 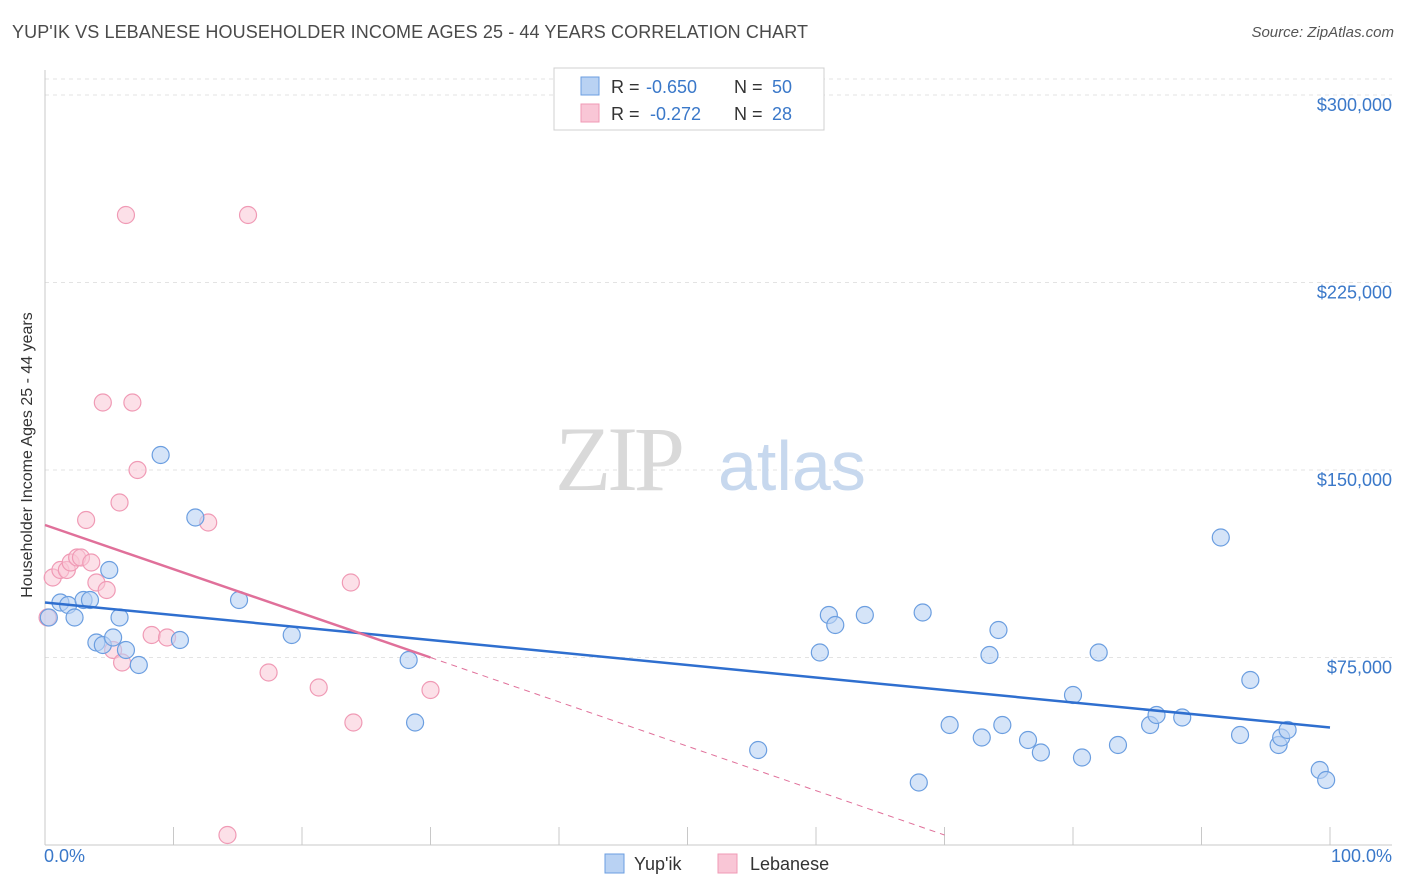 What do you see at coordinates (590, 113) in the screenshot?
I see `legend-swatch-lebanese` at bounding box center [590, 113].